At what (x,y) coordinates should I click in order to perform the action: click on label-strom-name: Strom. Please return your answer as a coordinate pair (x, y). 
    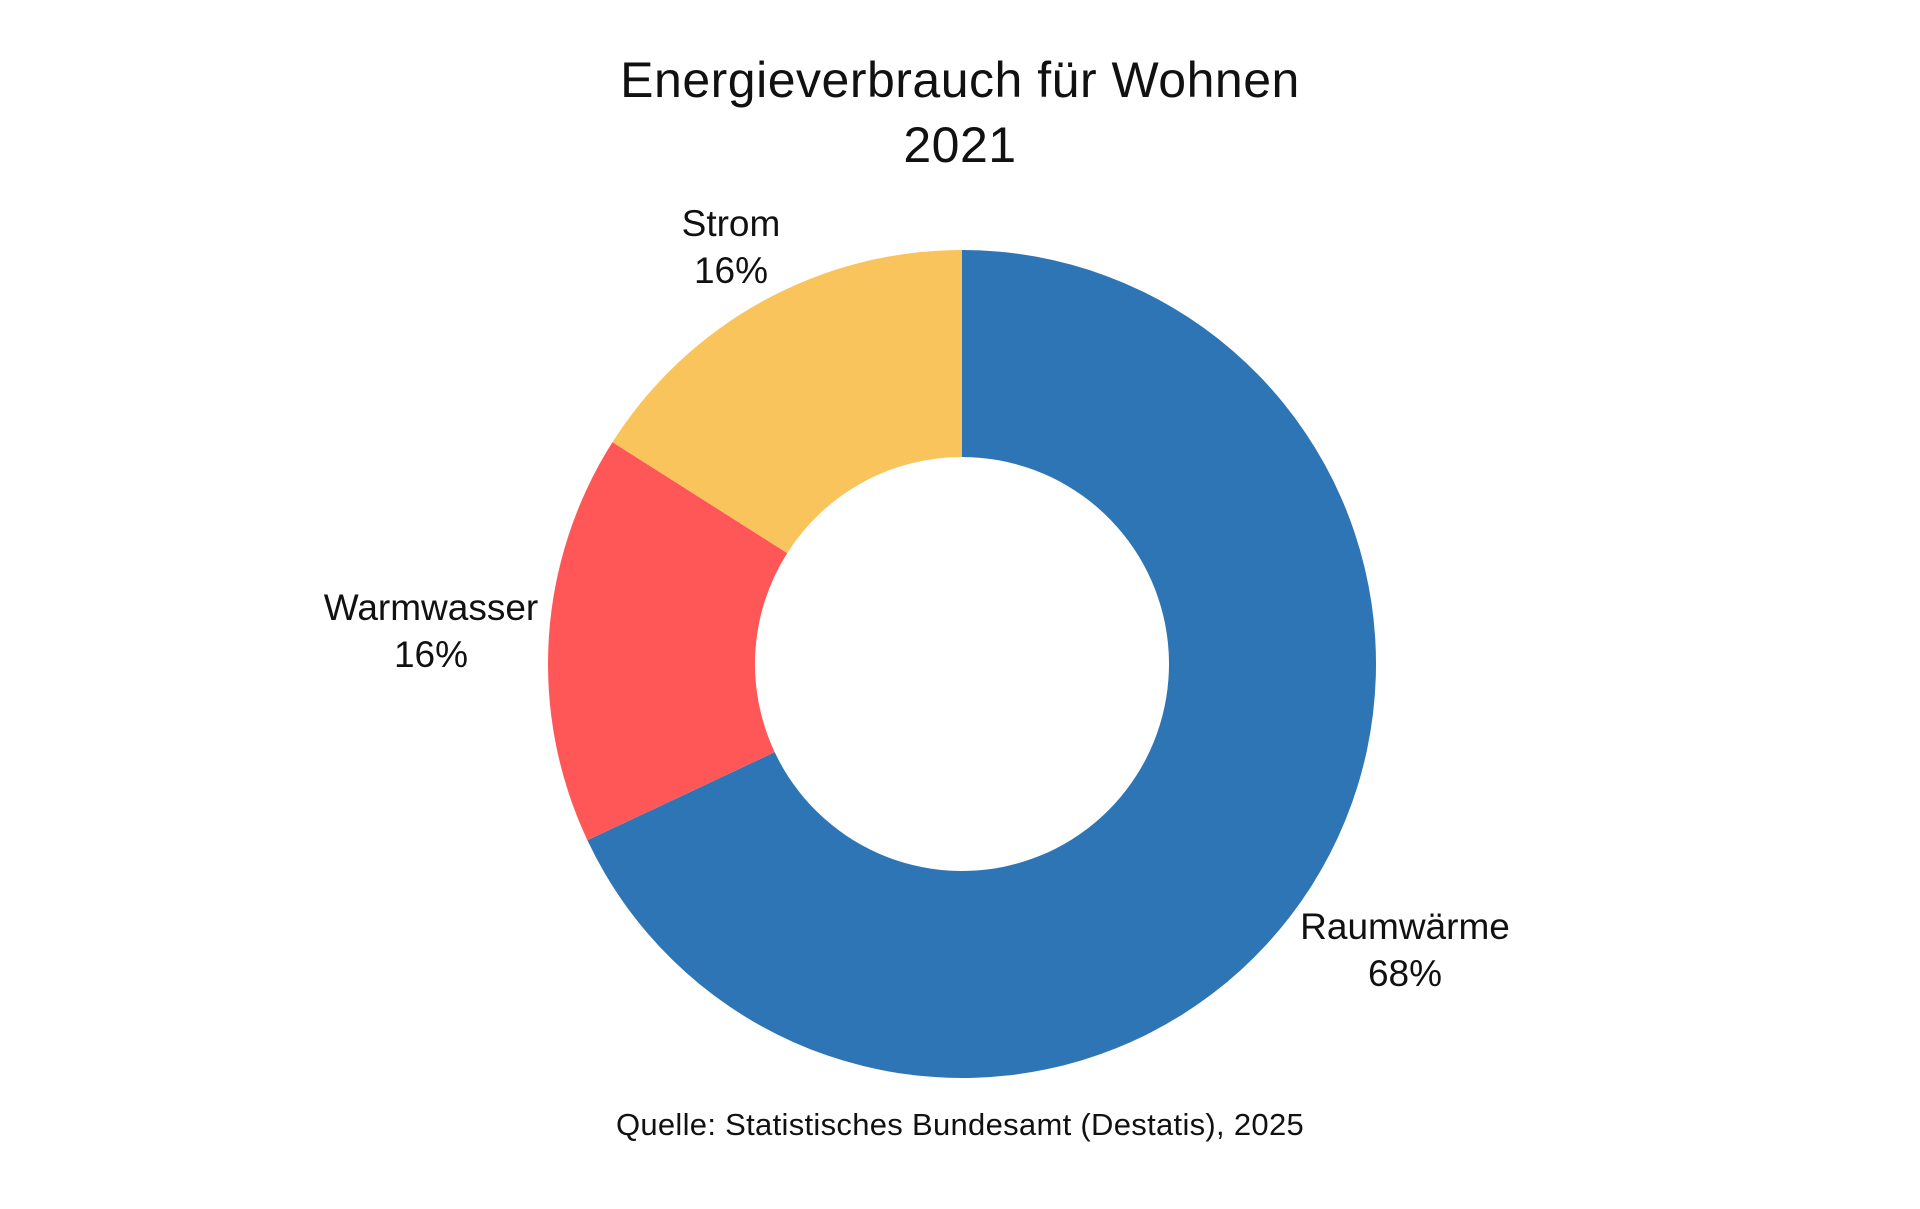
    Looking at the image, I should click on (731, 223).